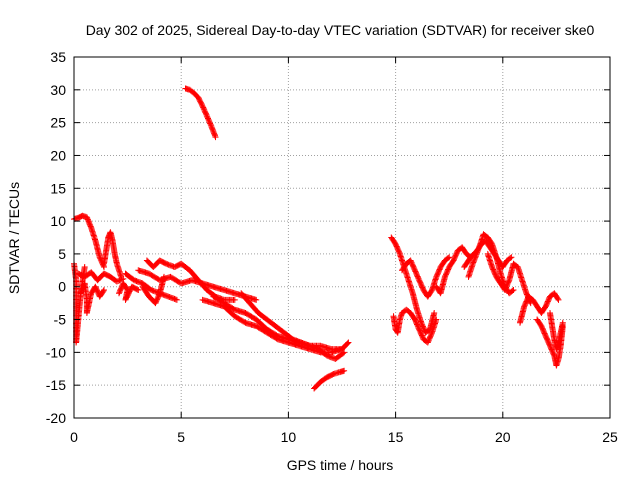 This screenshot has width=640, height=480. Describe the element at coordinates (453, 270) in the screenshot. I see `data-series-S` at that location.